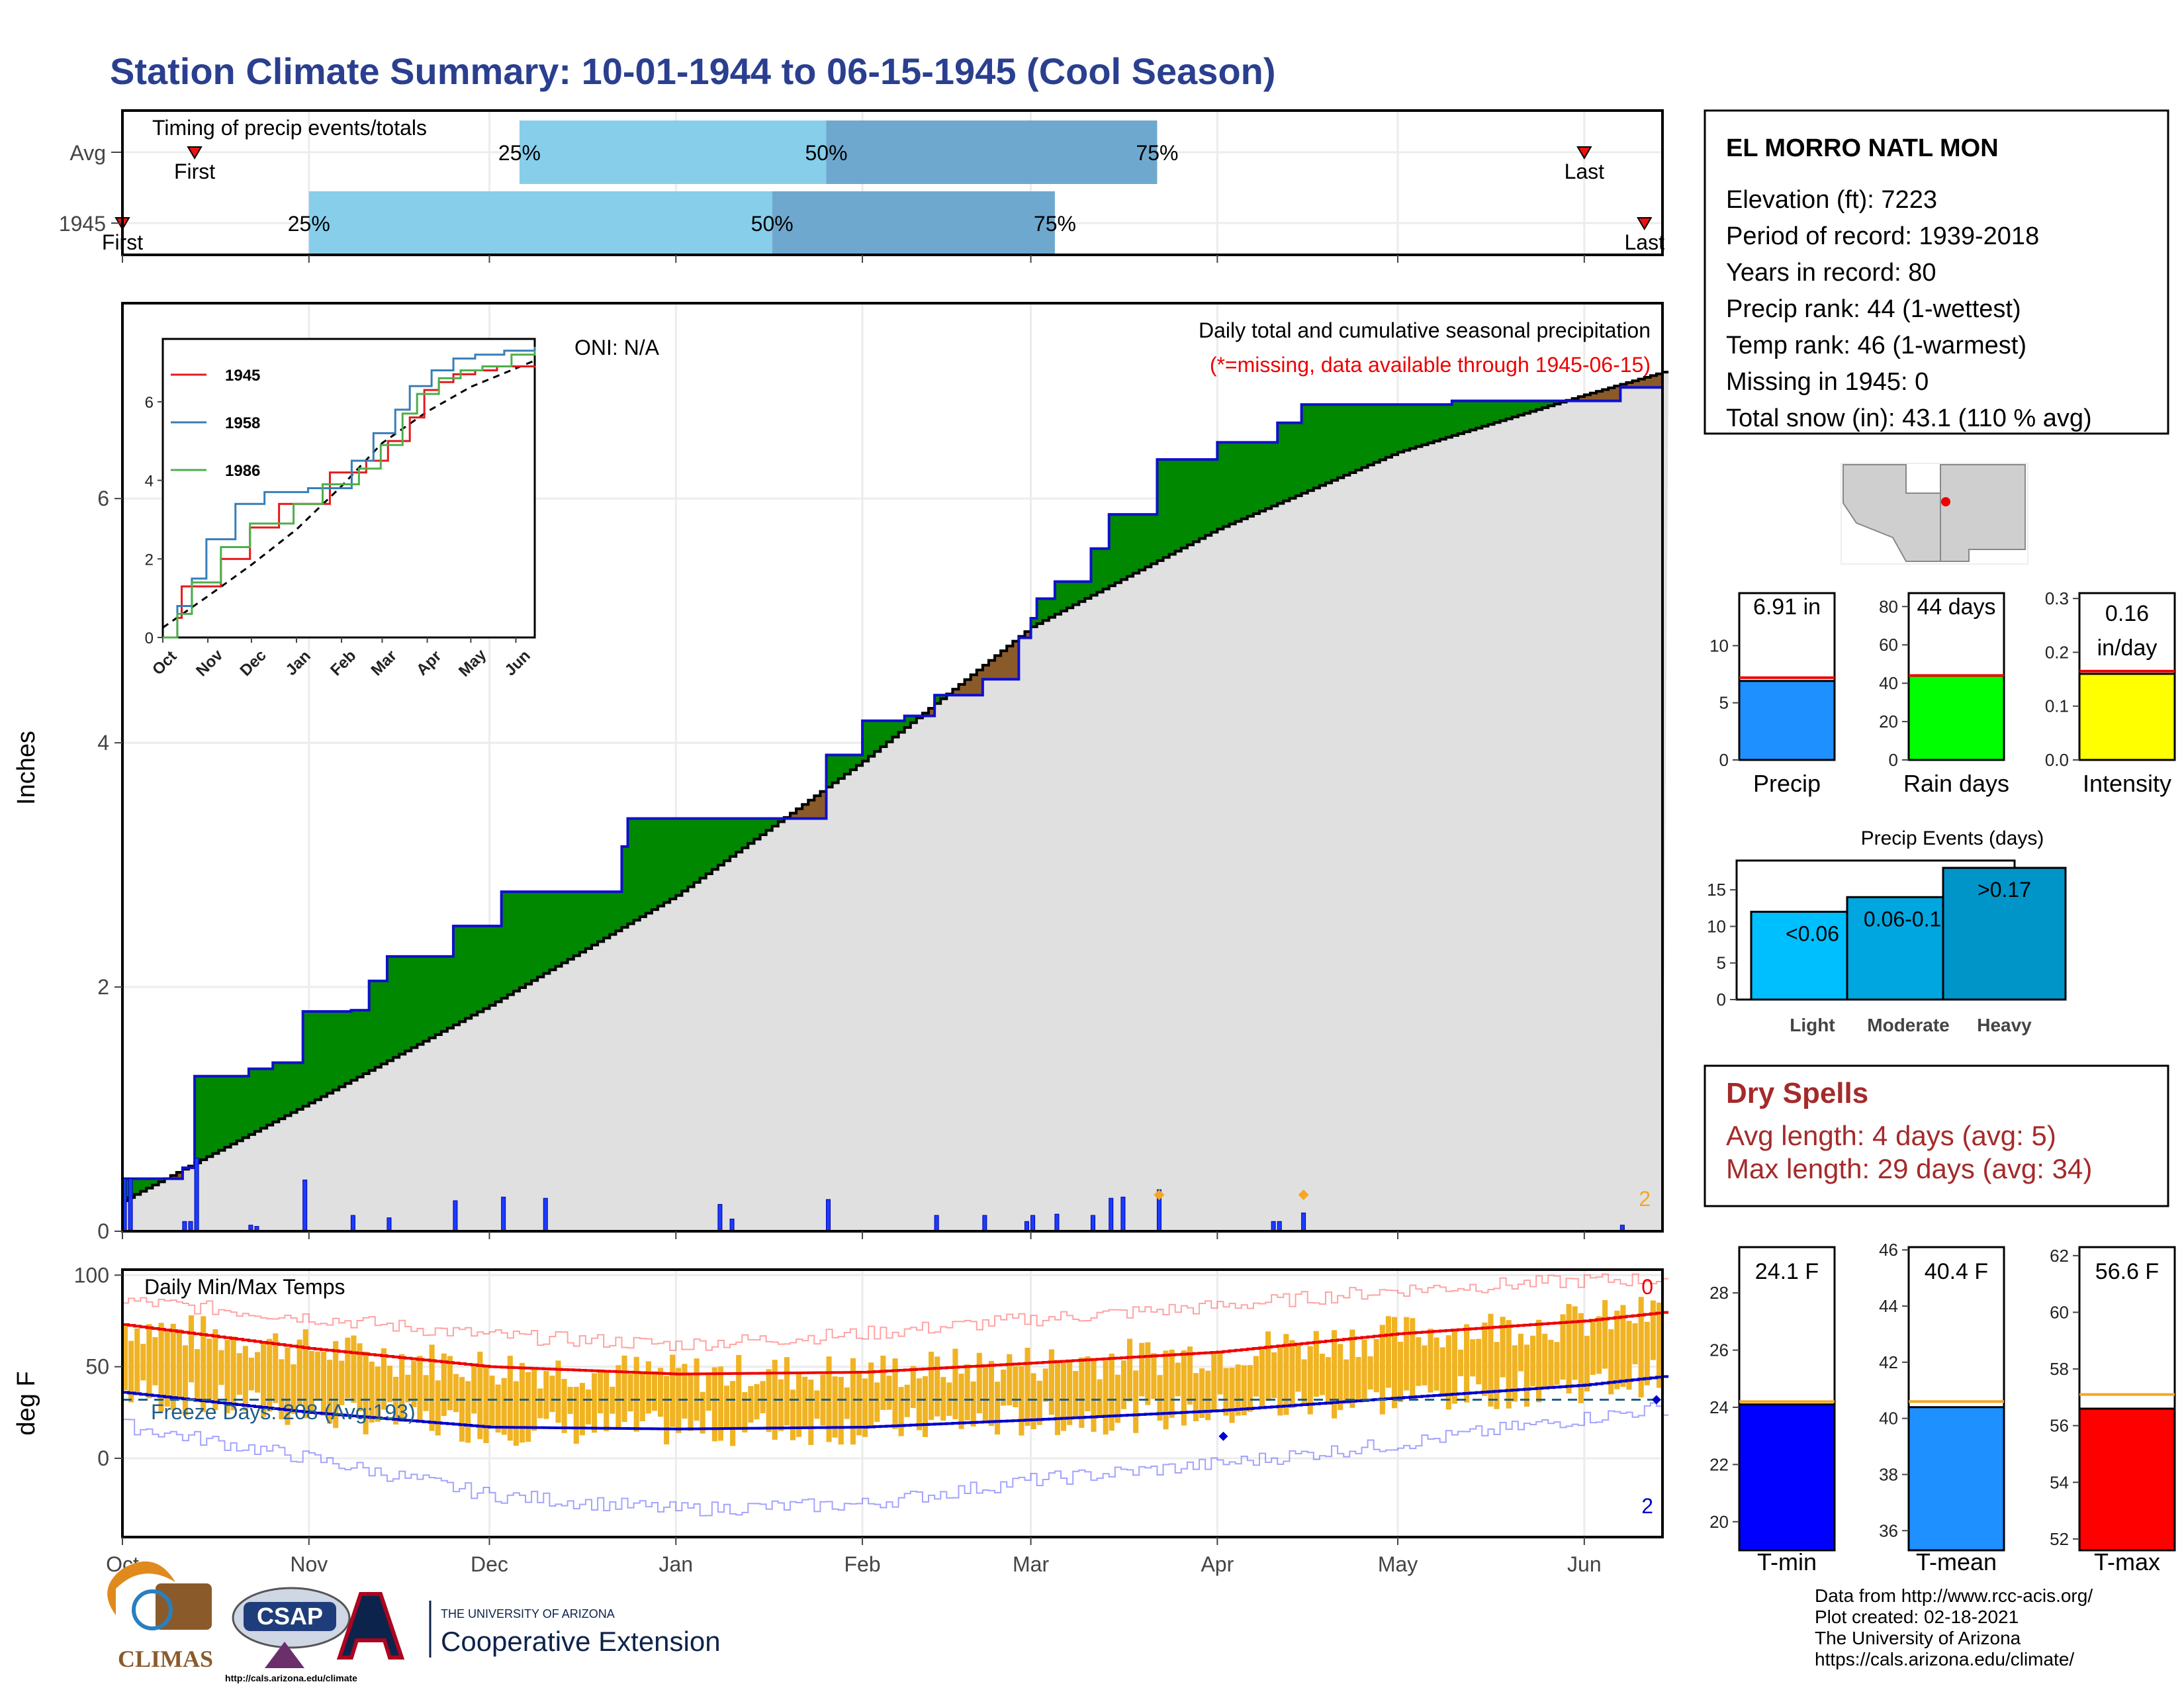 The height and width of the screenshot is (1688, 2184). What do you see at coordinates (2057, 760) in the screenshot?
I see `mini-y-tick: 0.0` at bounding box center [2057, 760].